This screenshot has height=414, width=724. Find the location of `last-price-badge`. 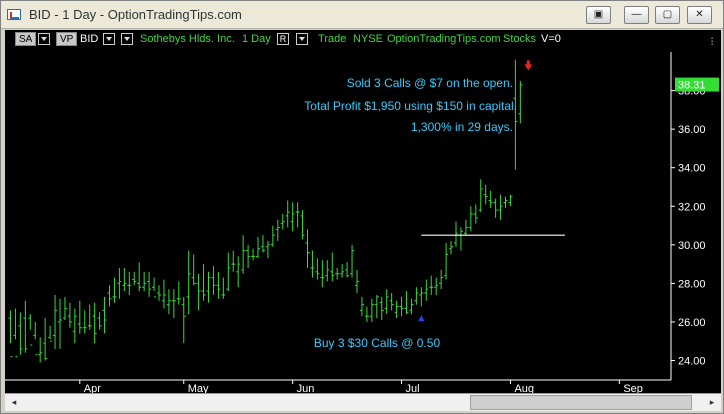

last-price-badge is located at coordinates (697, 84).